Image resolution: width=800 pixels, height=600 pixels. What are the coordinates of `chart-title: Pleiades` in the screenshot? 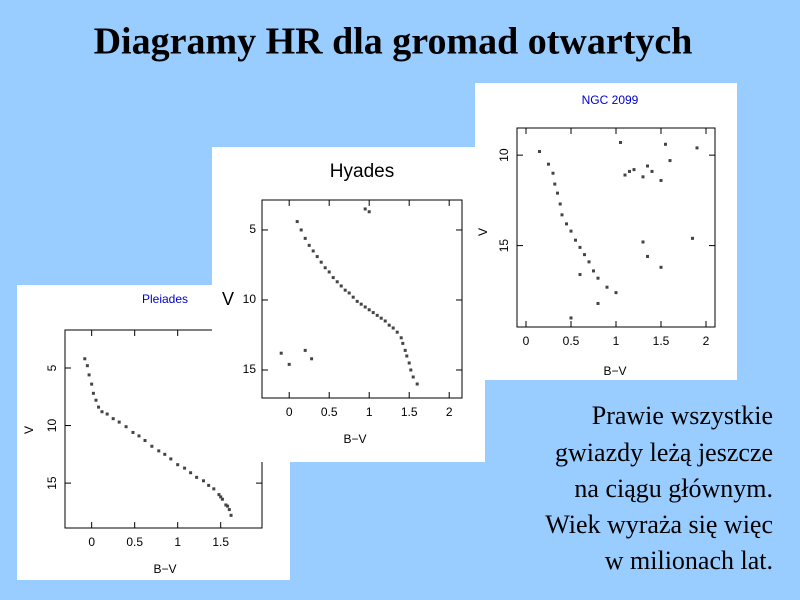 It's located at (165, 299).